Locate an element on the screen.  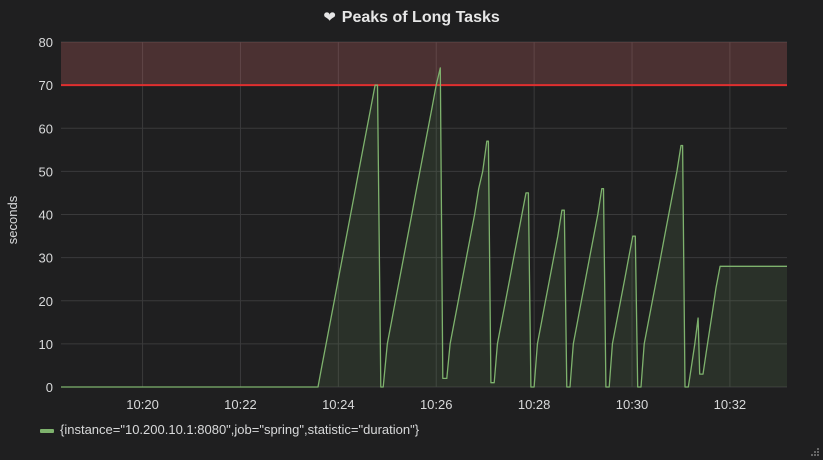
x-axis: 10:20 10:22 10:24 10:26 10:28 10:30 10:32 is located at coordinates (436, 404).